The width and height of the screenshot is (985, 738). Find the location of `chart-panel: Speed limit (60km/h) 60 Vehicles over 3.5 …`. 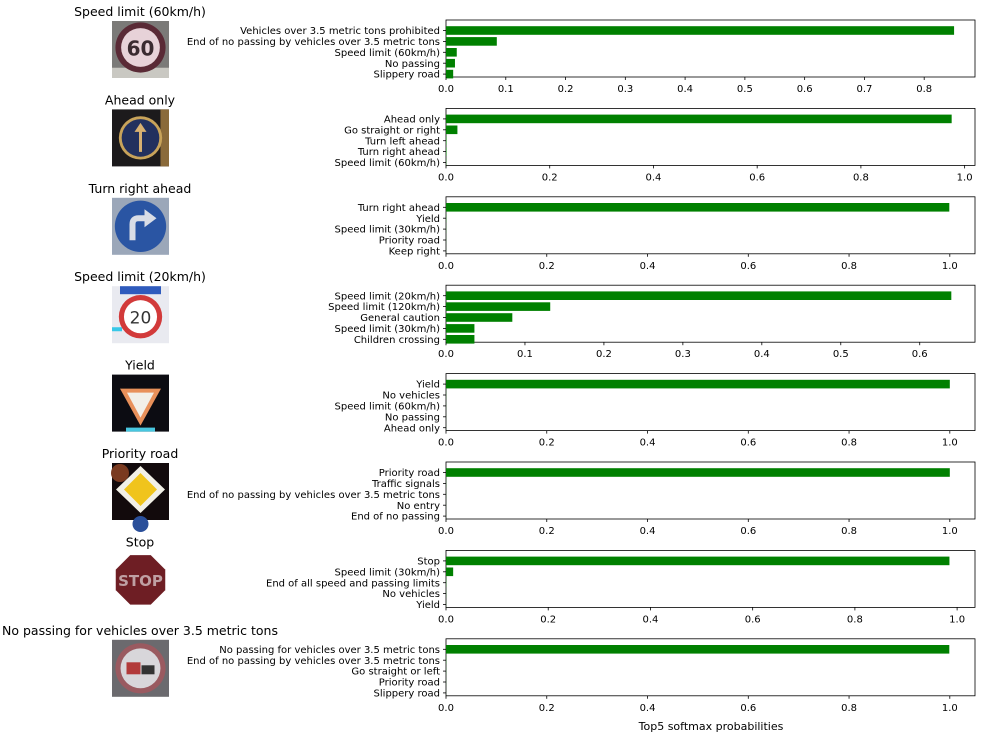

chart-panel: Speed limit (60km/h) 60 Vehicles over 3.5 … is located at coordinates (525, 49).